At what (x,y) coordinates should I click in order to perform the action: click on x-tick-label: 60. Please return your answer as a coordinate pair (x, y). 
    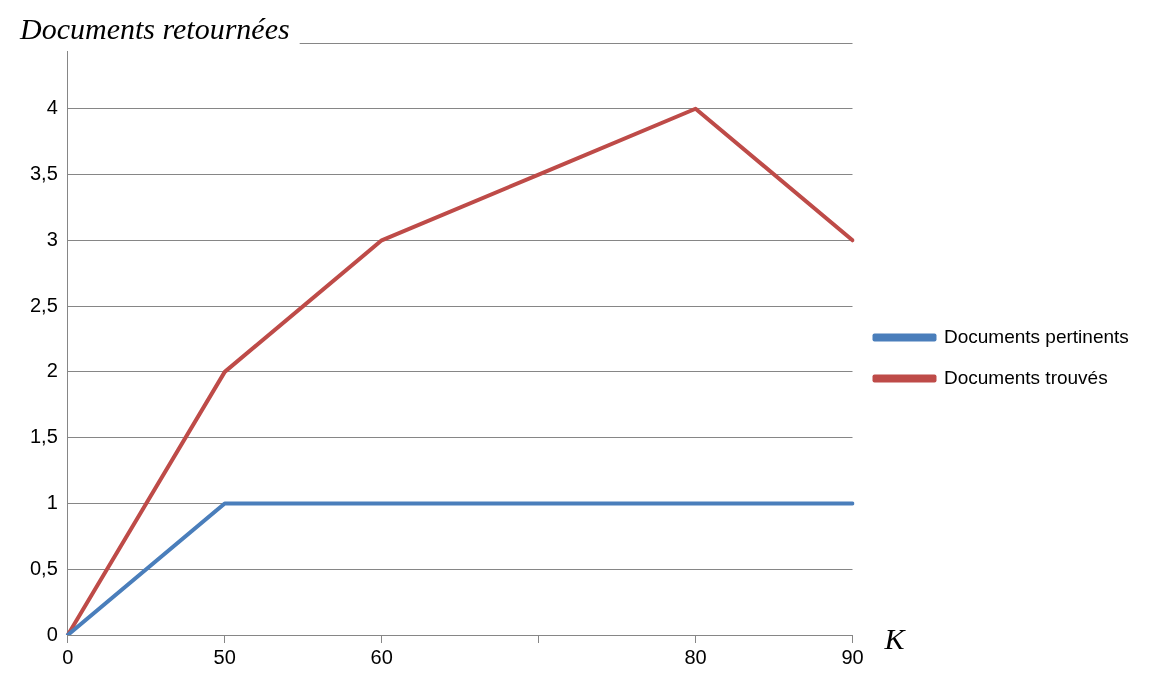
    Looking at the image, I should click on (381, 656).